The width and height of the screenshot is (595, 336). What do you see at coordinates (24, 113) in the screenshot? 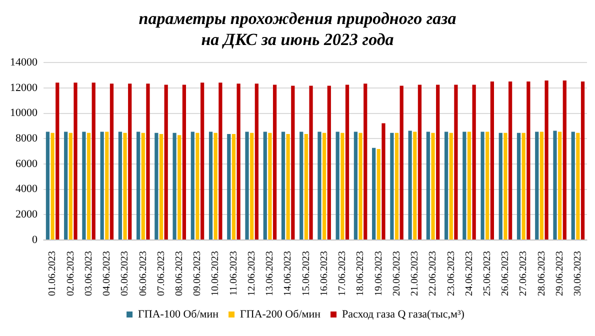
I see `y-tick-label: 10000` at bounding box center [24, 113].